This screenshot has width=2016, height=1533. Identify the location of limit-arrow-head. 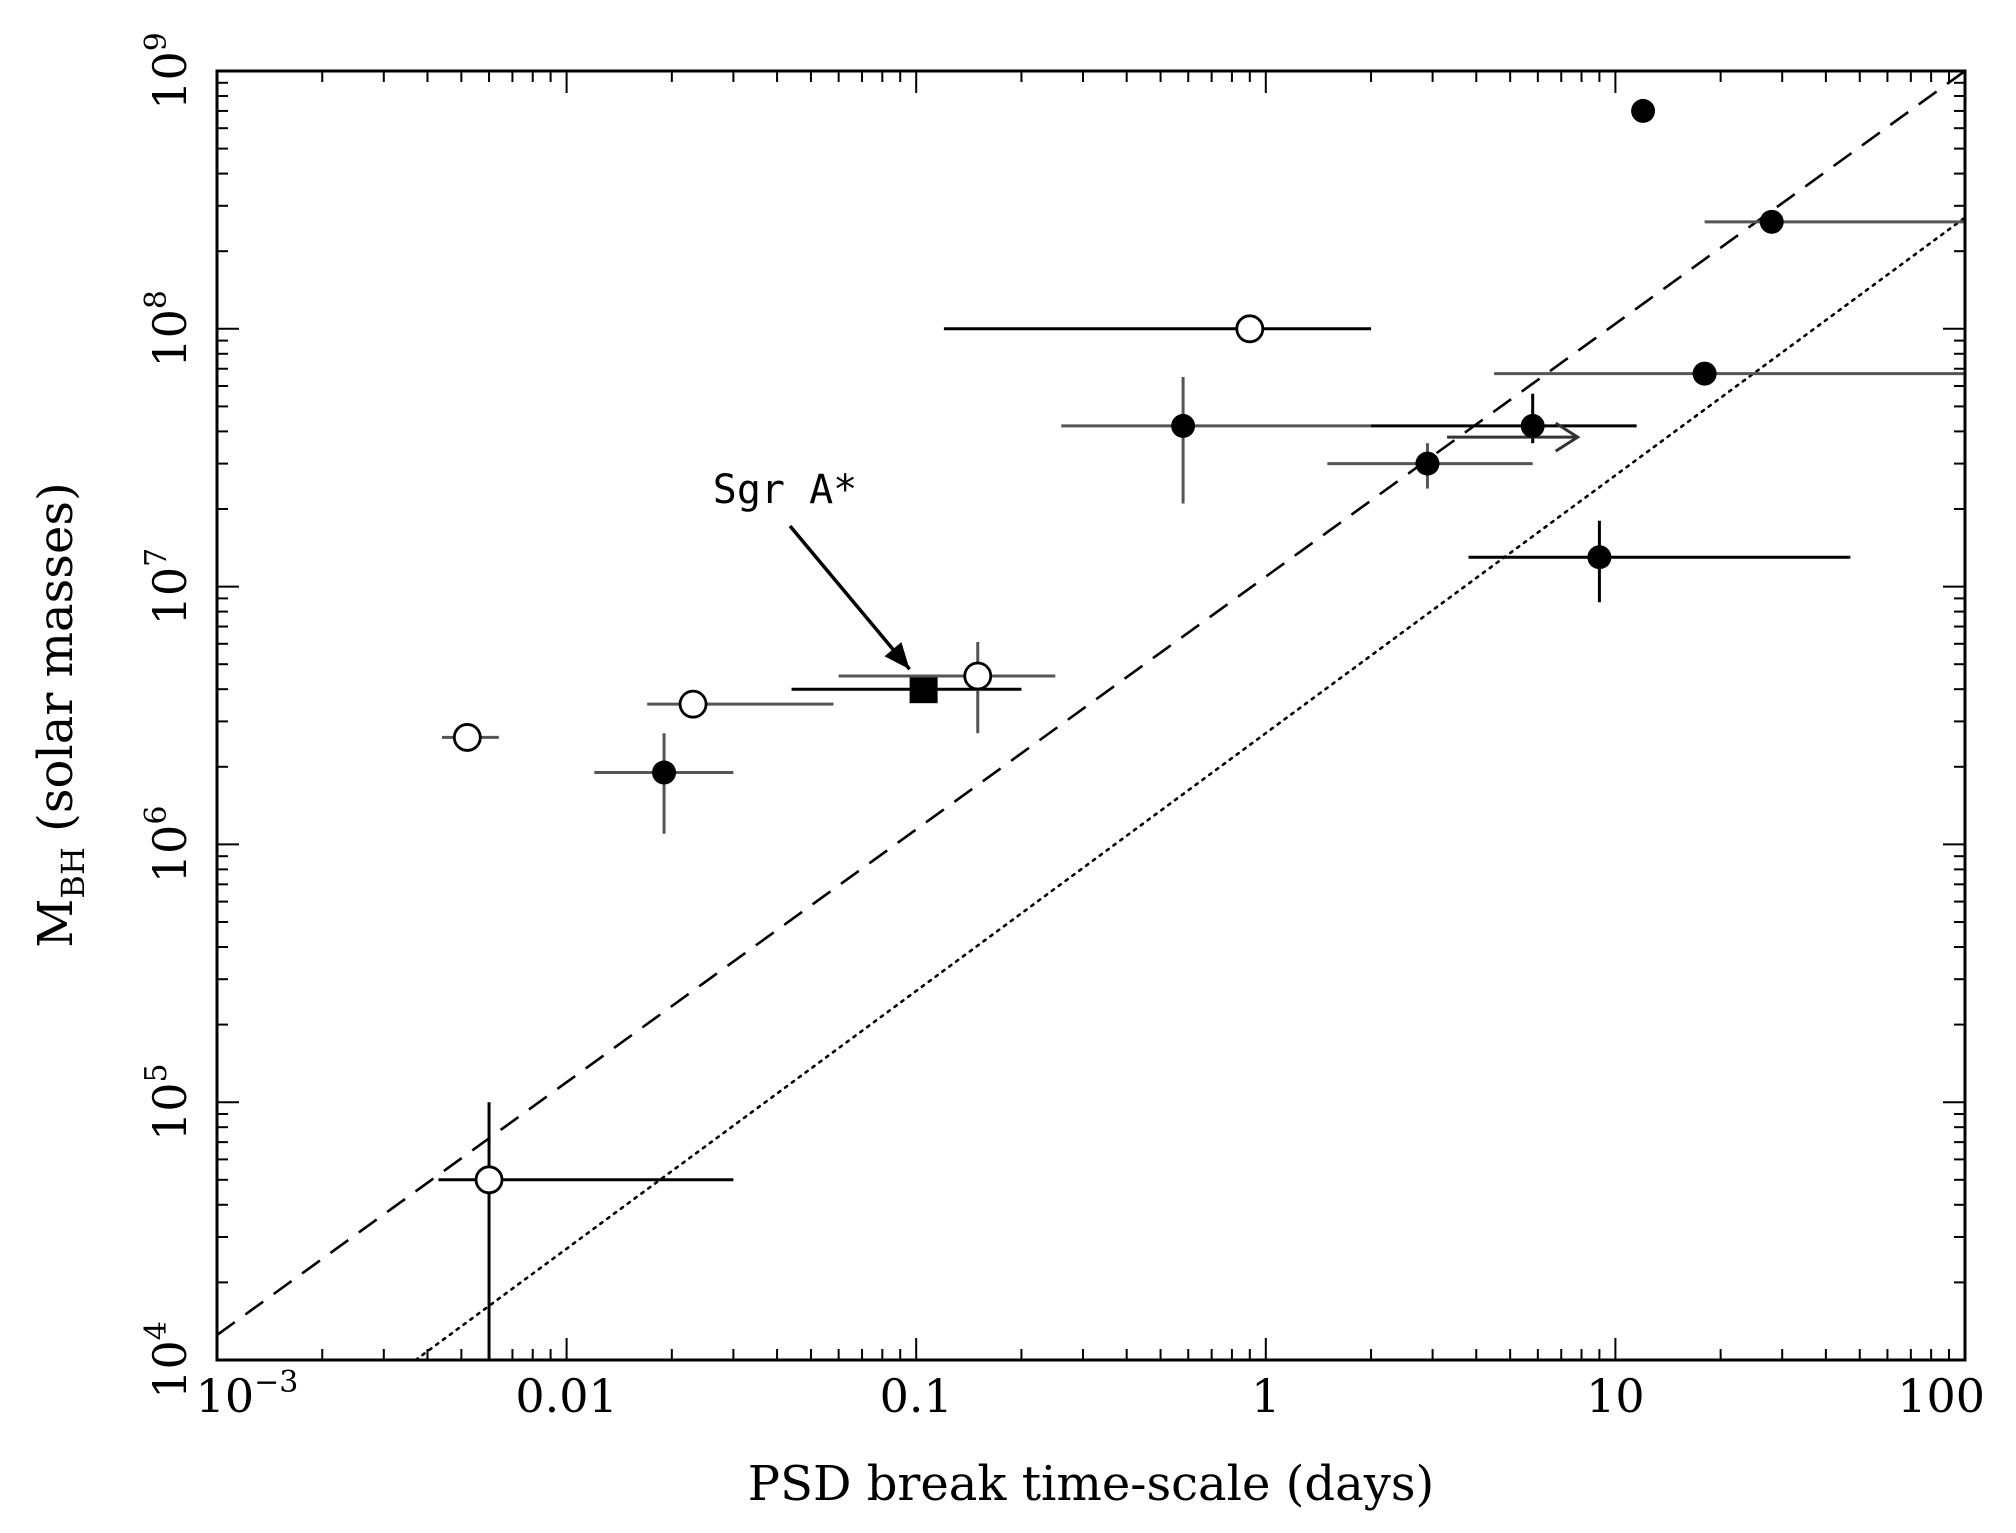
(1567, 437).